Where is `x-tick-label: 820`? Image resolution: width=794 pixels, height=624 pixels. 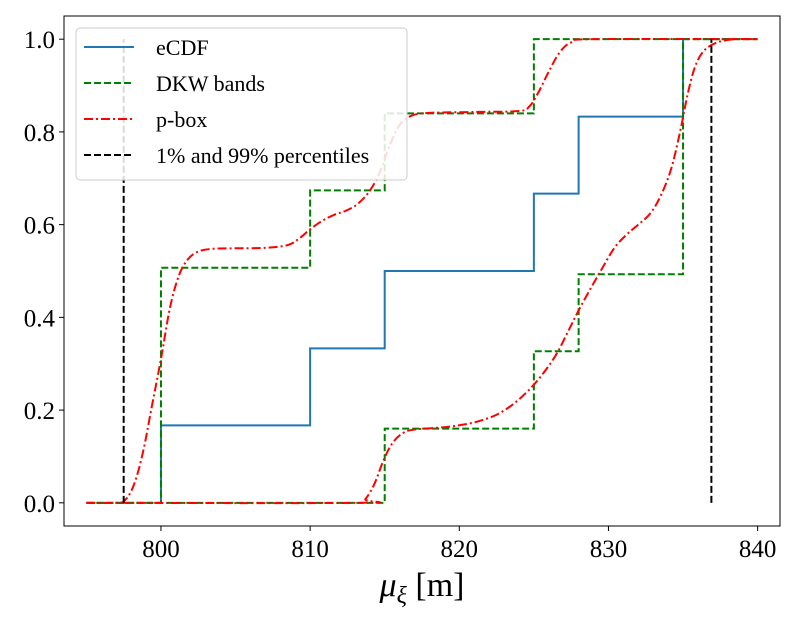 x-tick-label: 820 is located at coordinates (460, 549).